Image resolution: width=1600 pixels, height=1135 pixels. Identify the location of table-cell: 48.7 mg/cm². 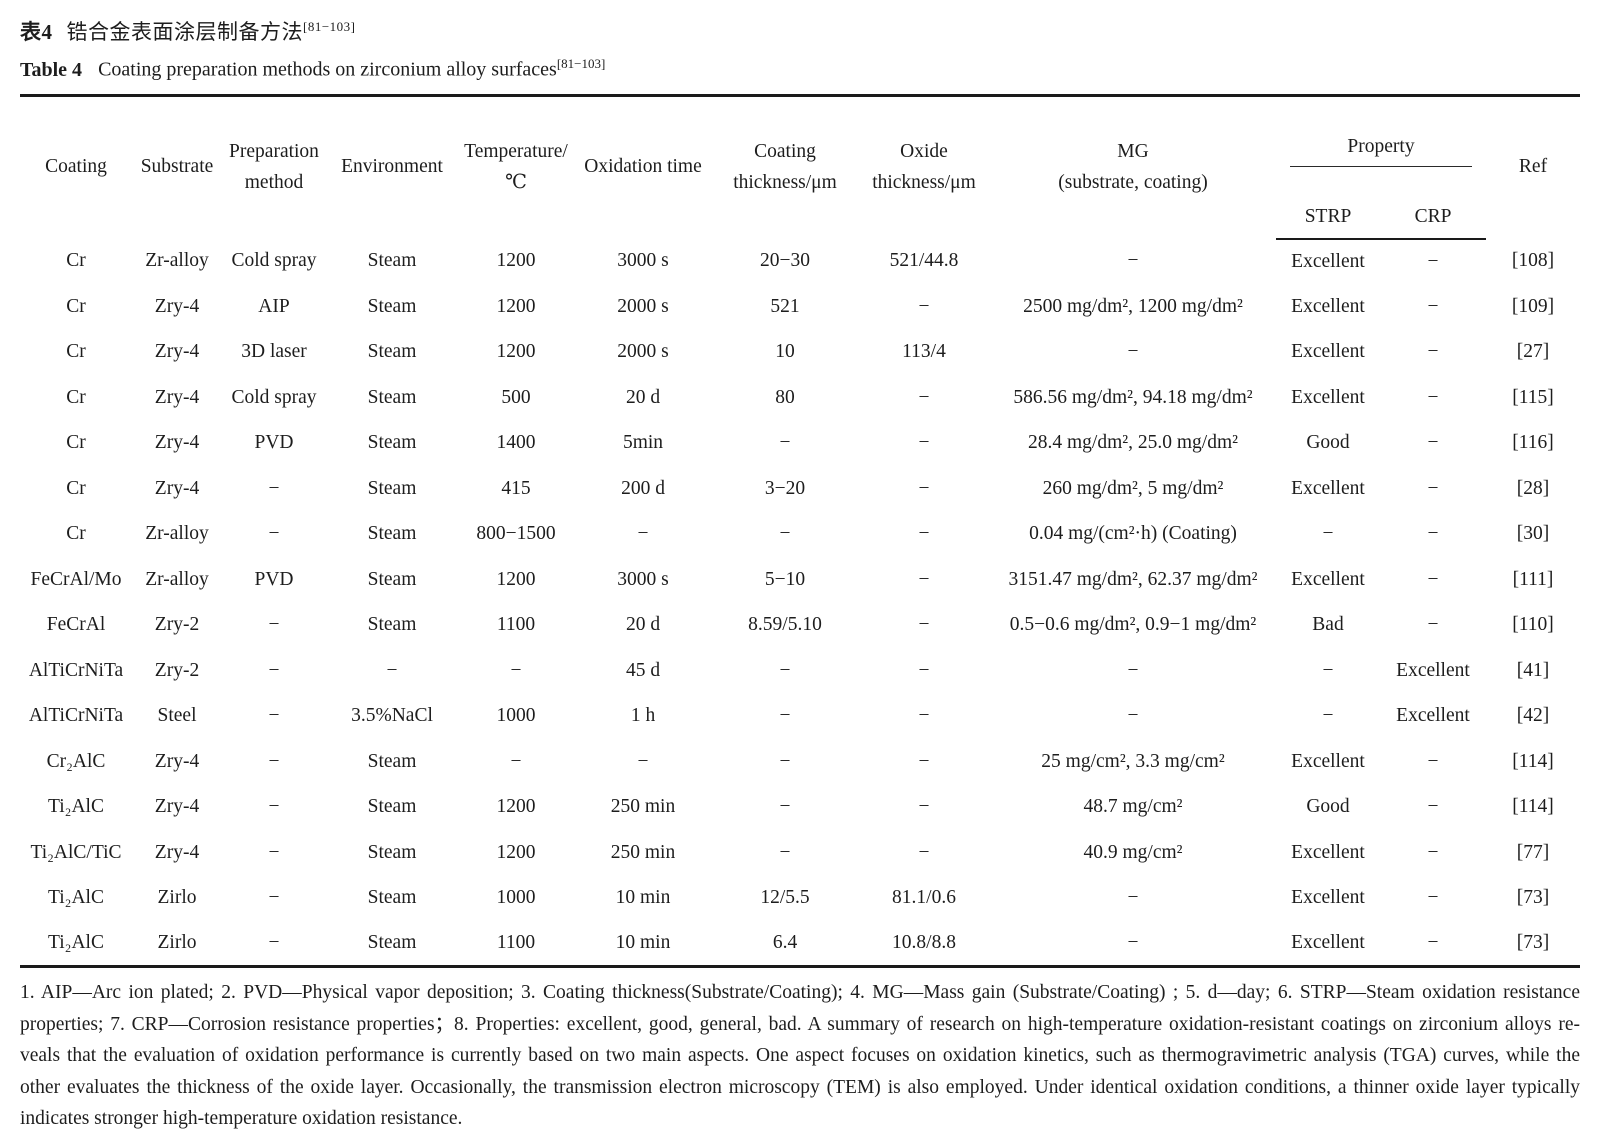
(1133, 807).